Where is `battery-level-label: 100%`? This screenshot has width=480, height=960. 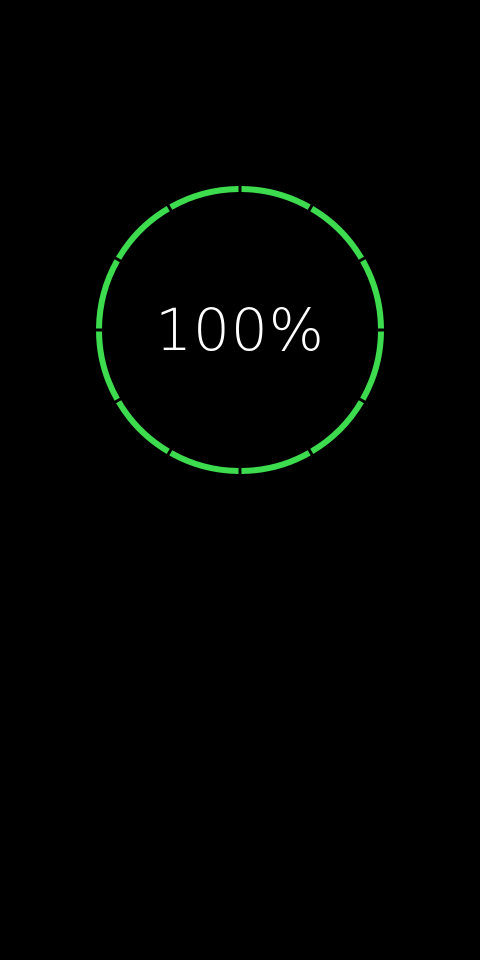 battery-level-label: 100% is located at coordinates (240, 330).